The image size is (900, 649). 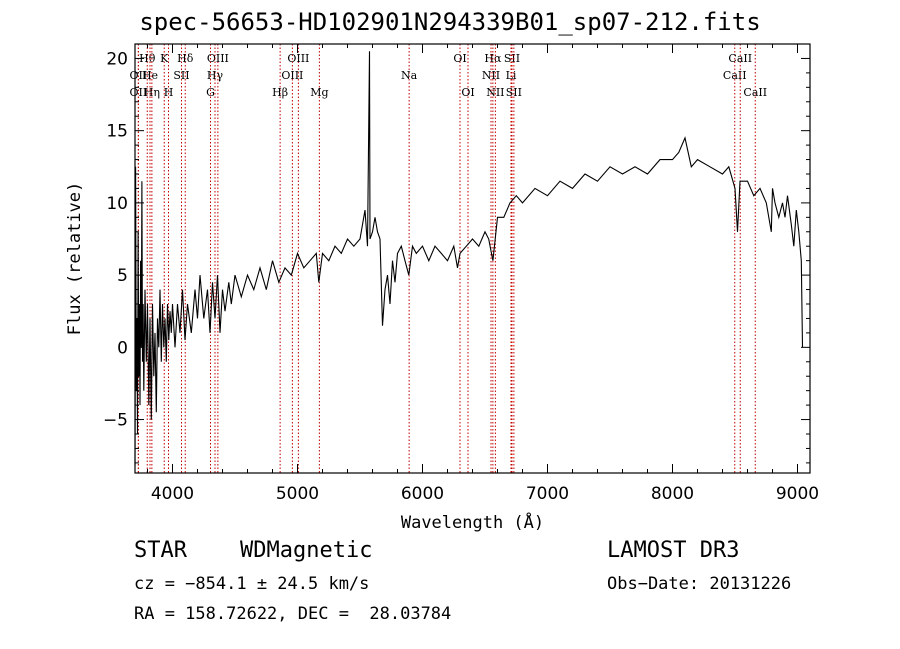 I want to click on x-tick-label: 6000, so click(x=422, y=494).